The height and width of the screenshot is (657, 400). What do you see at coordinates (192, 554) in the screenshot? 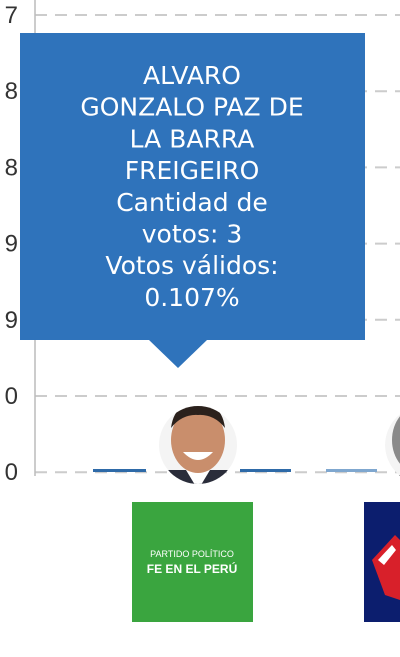
I see `logo-text: PARTIDO POLÍTICO` at bounding box center [192, 554].